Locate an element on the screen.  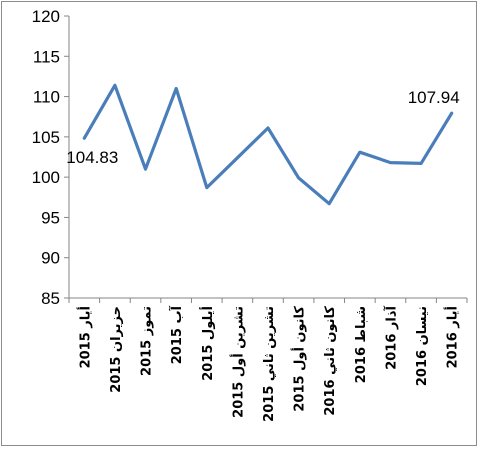
data-label: 104.83 is located at coordinates (92, 157).